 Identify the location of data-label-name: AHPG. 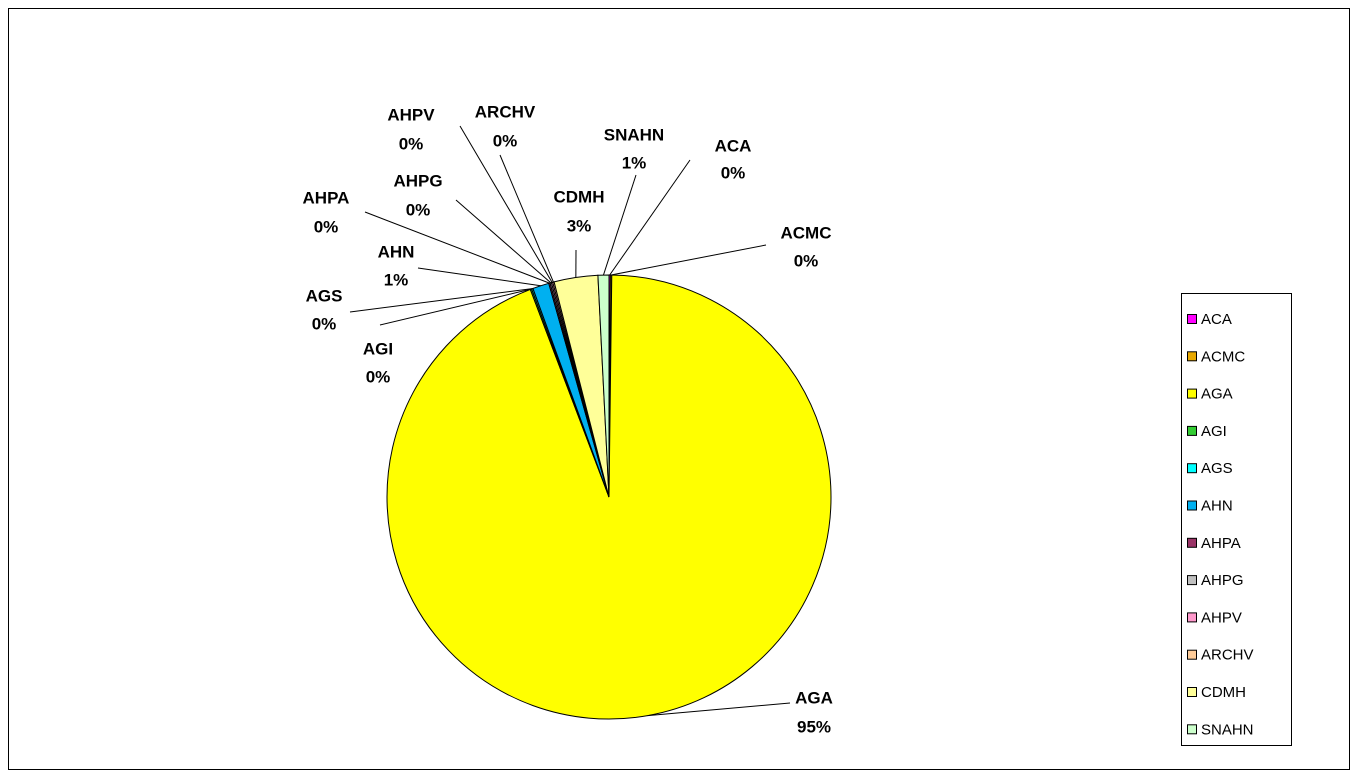
(417, 180).